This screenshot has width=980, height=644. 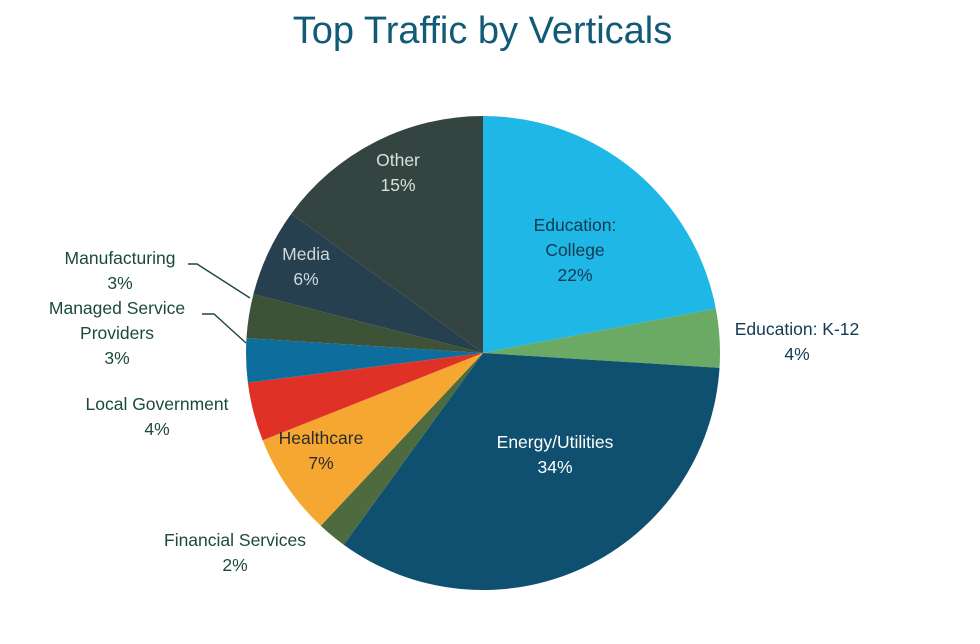 I want to click on leader-line-manufacturing, so click(x=219, y=281).